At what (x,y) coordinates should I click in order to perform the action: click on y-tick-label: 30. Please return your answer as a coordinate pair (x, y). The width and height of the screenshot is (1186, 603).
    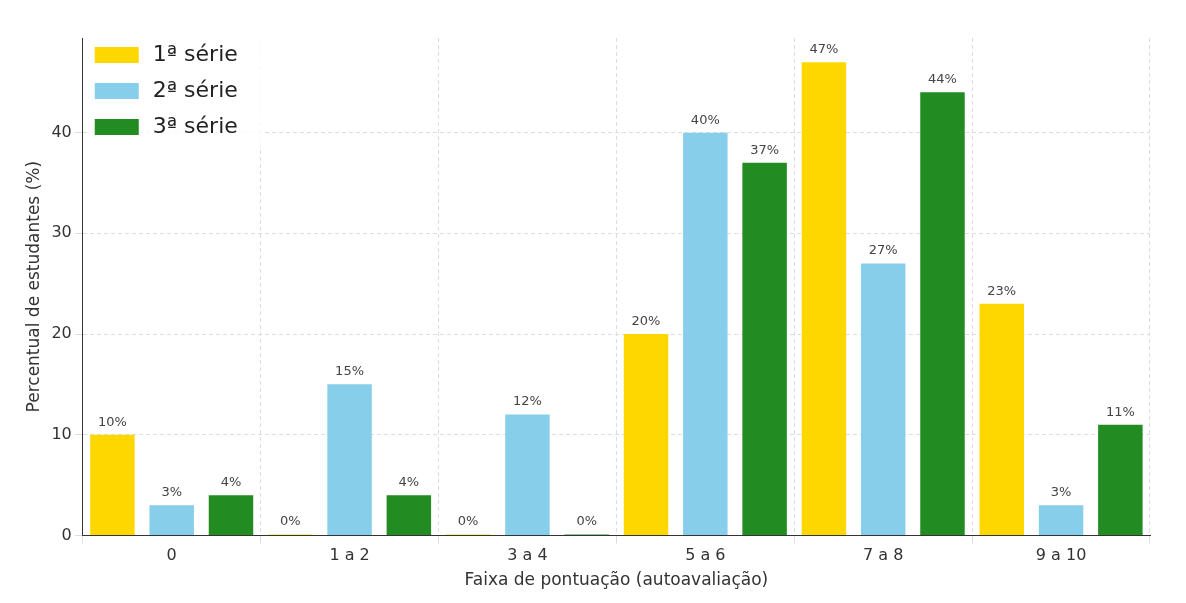
    Looking at the image, I should click on (61, 232).